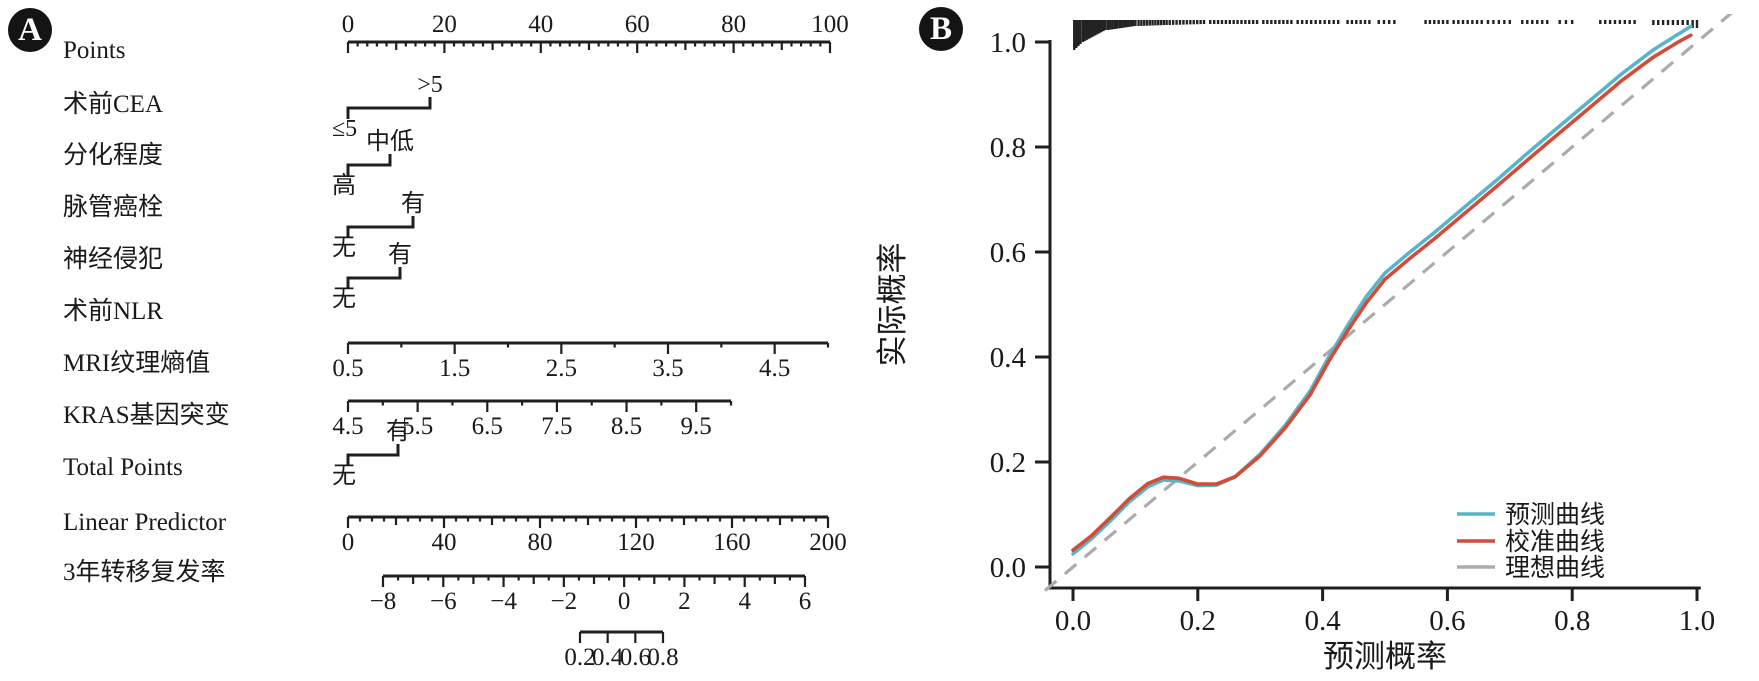  What do you see at coordinates (369, 165) in the screenshot?
I see `axis-differentiation` at bounding box center [369, 165].